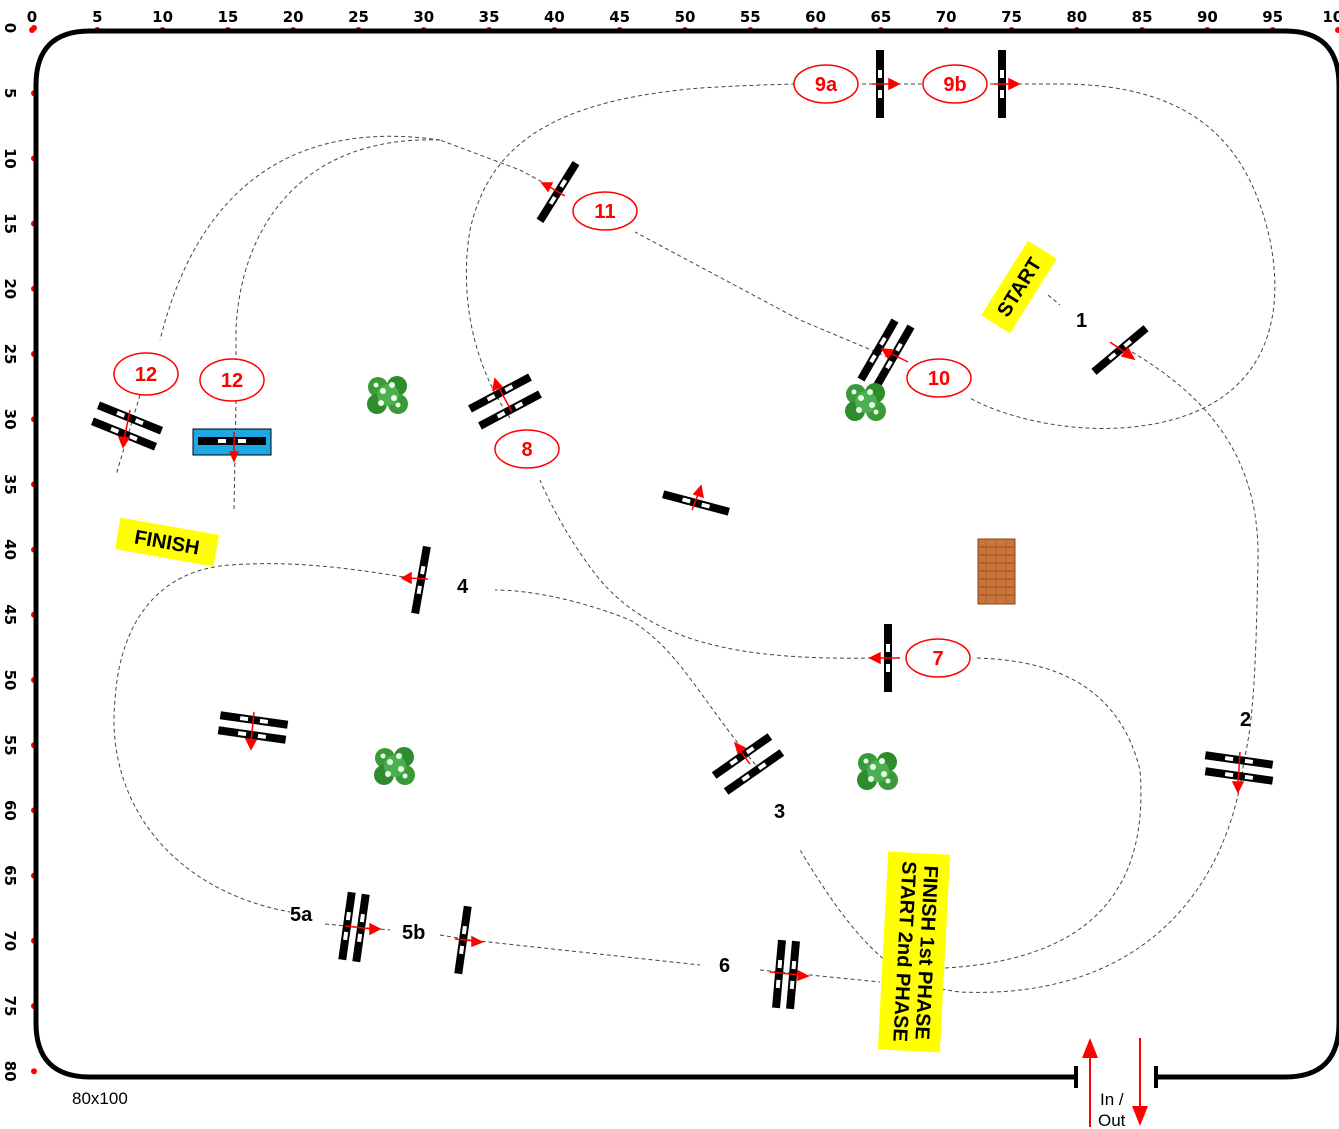 The width and height of the screenshot is (1339, 1129). Describe the element at coordinates (1076, 17) in the screenshot. I see `x-tick-label: 80` at that location.